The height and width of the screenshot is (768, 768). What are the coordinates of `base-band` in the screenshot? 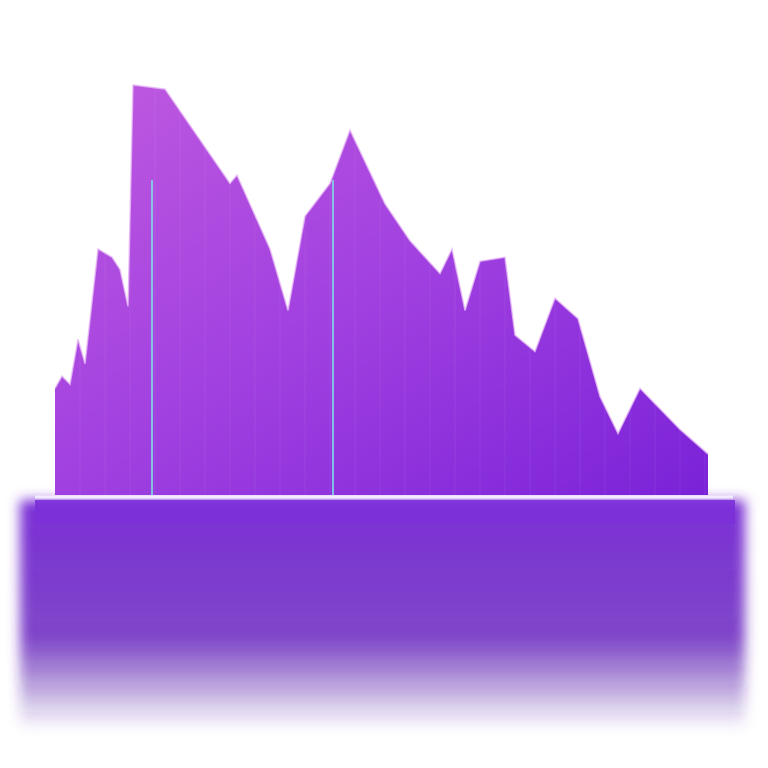 It's located at (385, 512).